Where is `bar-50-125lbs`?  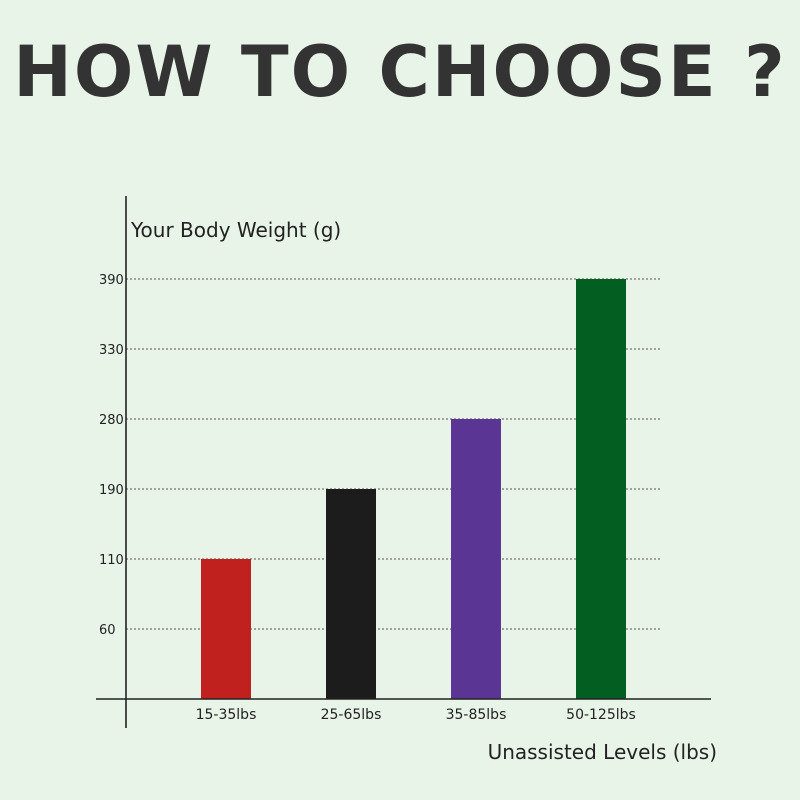
bar-50-125lbs is located at coordinates (601, 489).